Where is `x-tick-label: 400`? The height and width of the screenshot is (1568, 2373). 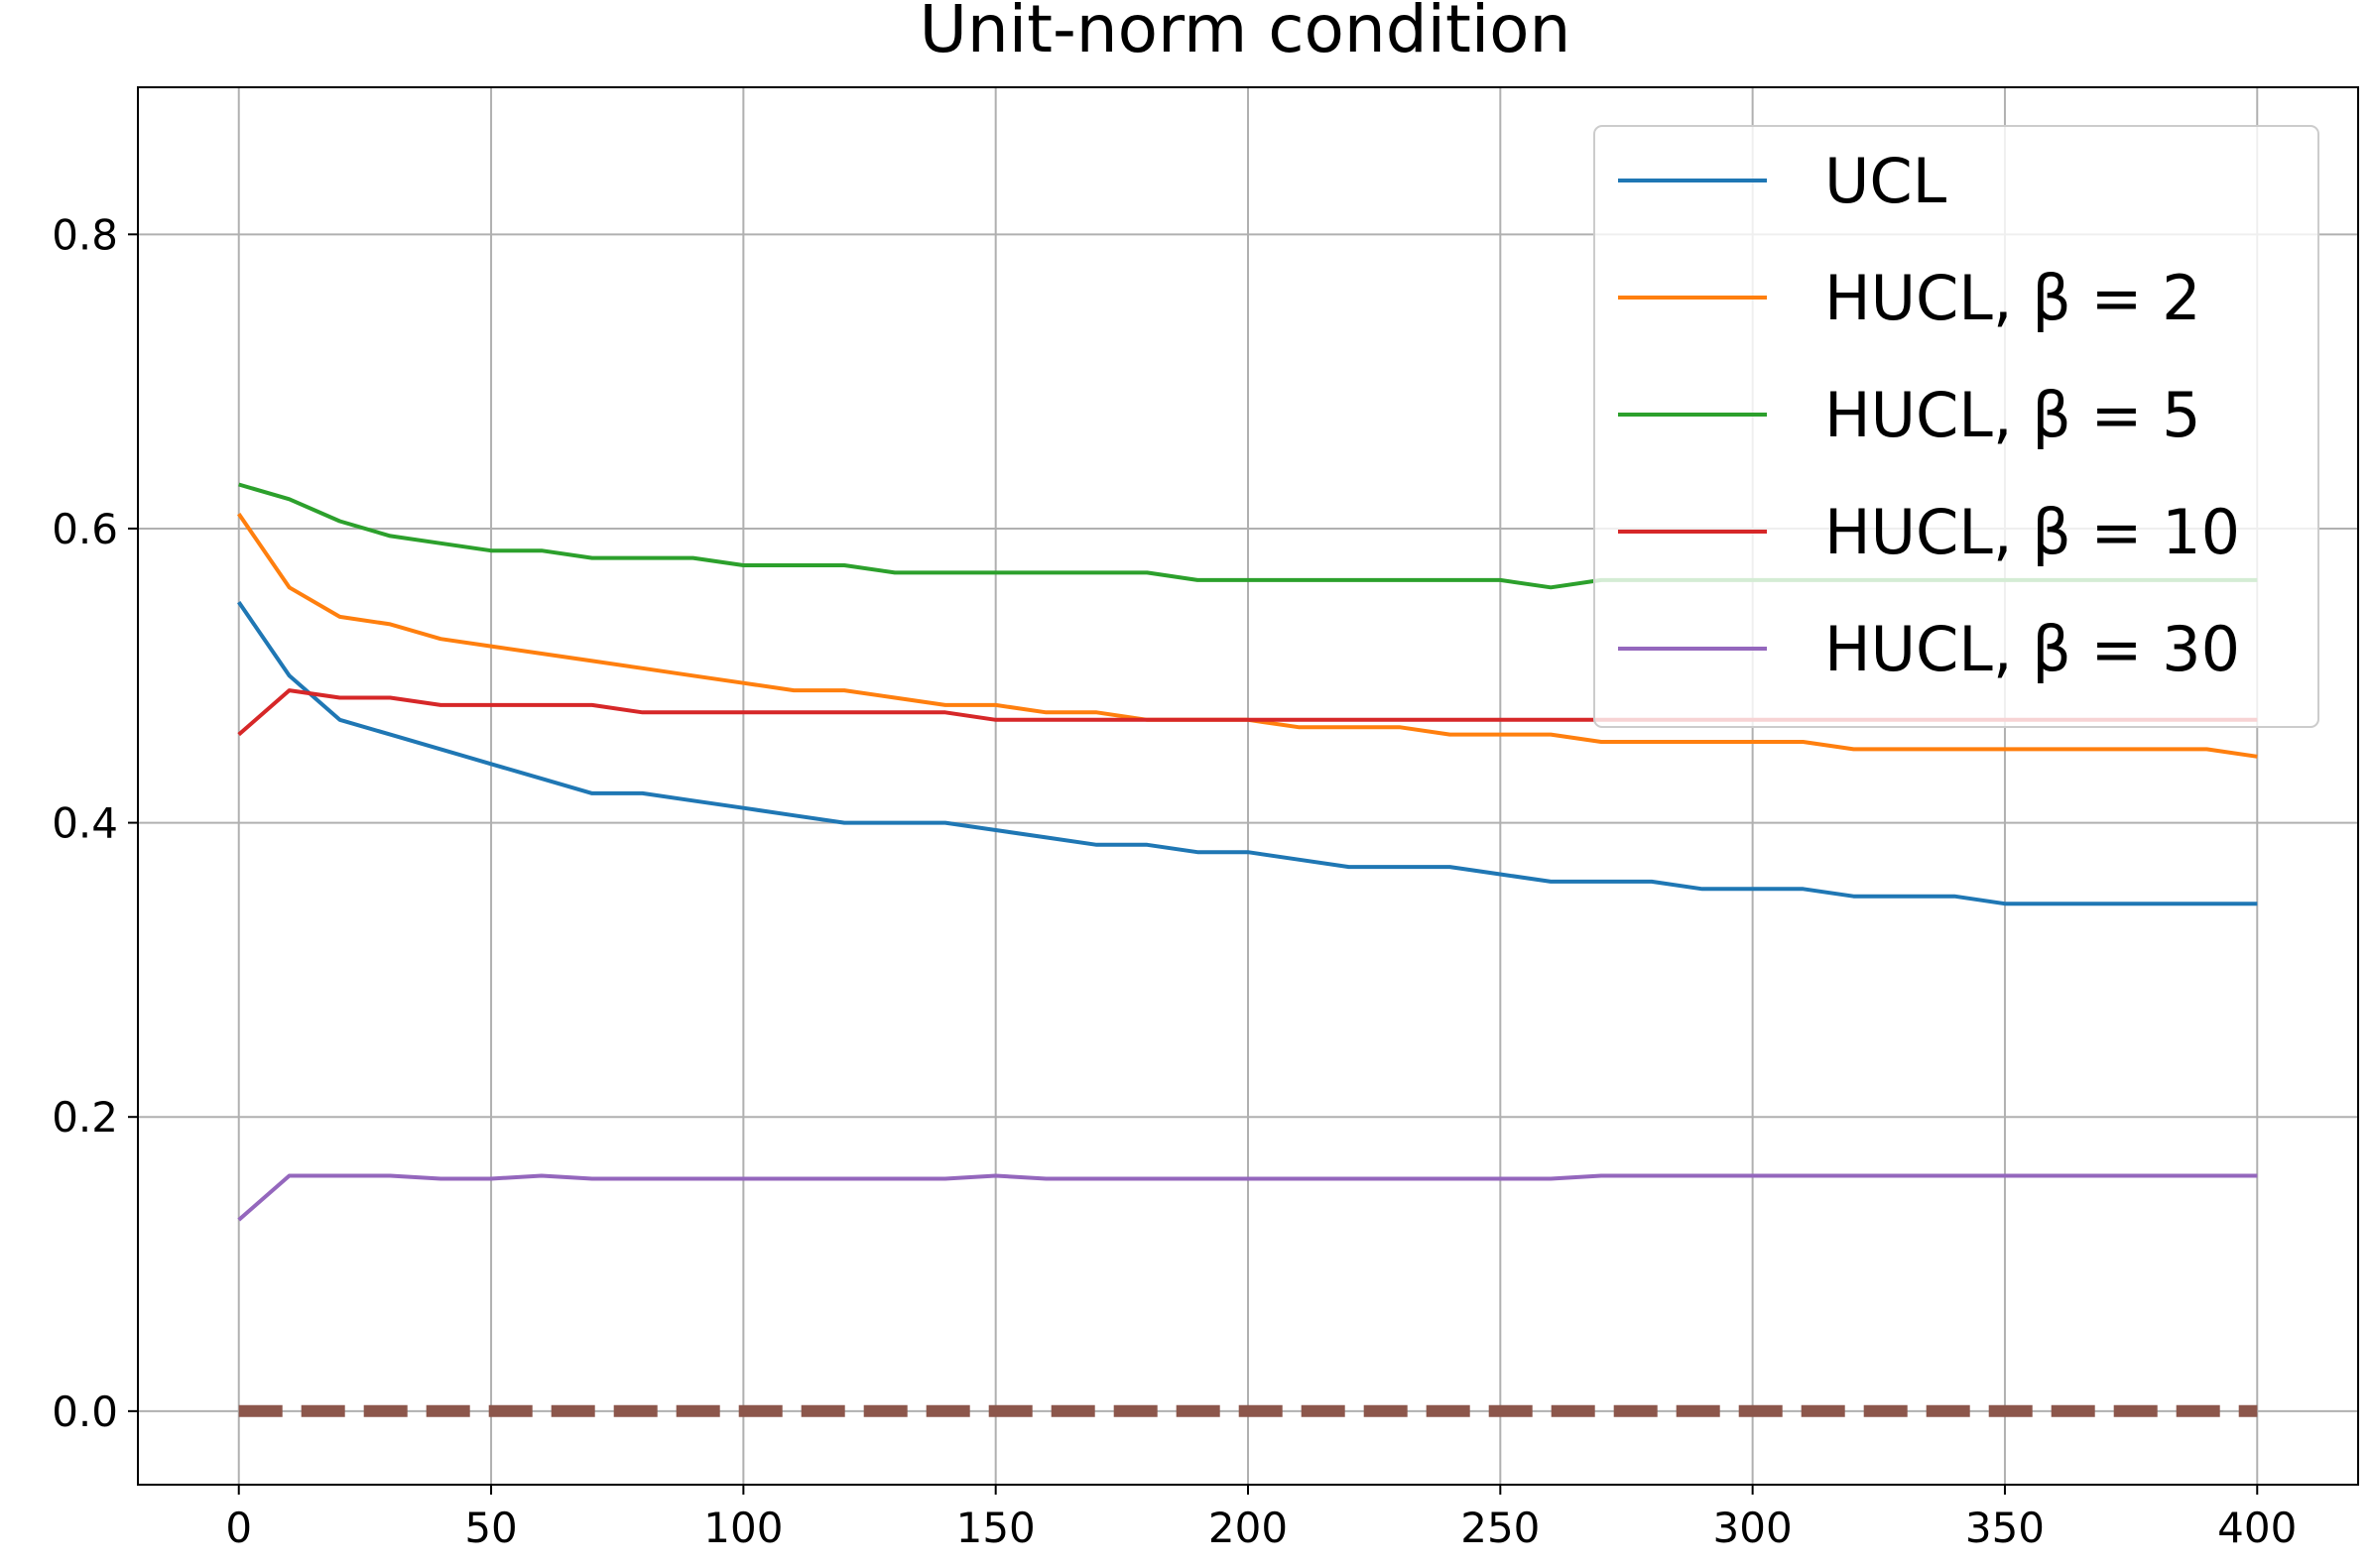 x-tick-label: 400 is located at coordinates (2257, 1528).